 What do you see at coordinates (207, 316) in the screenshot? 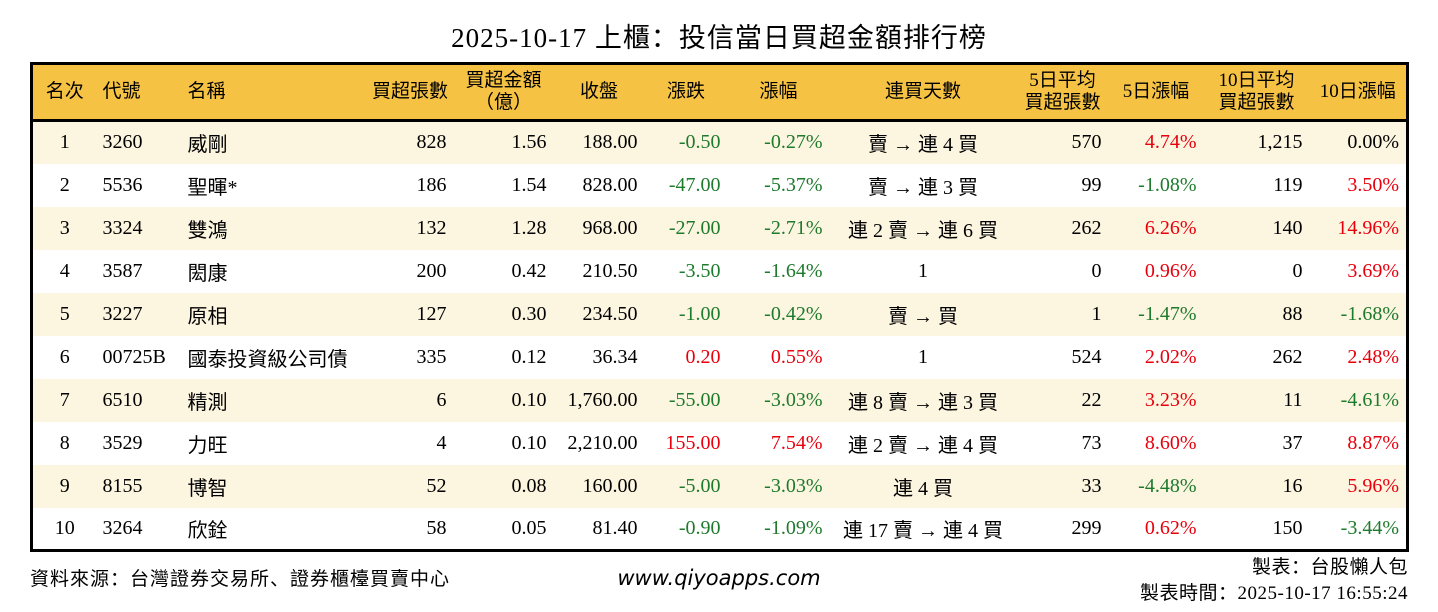
I see `cell-name: 原相` at bounding box center [207, 316].